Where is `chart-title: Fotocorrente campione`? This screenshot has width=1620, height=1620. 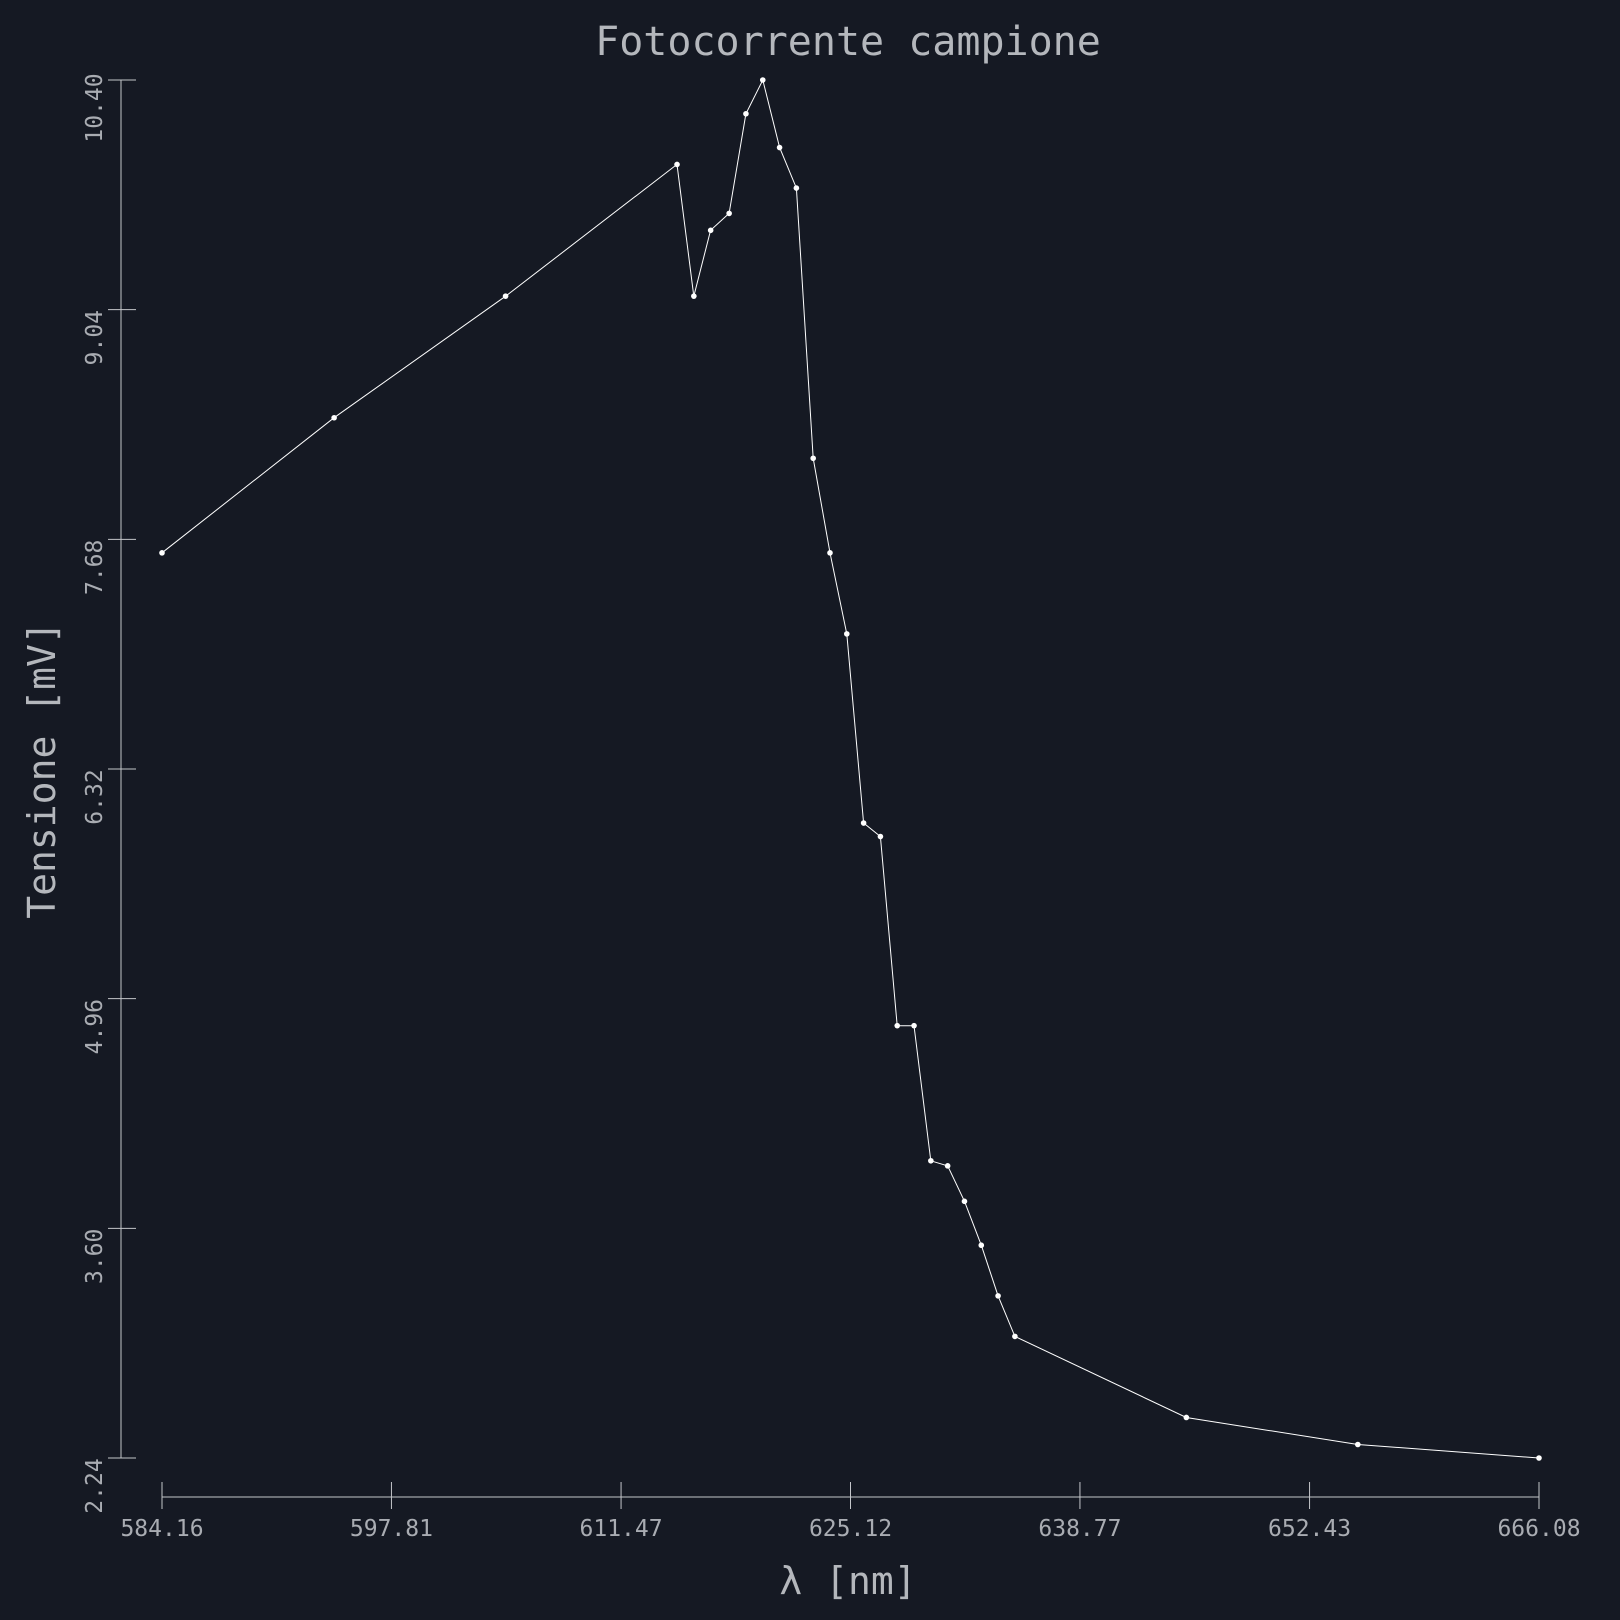
chart-title: Fotocorrente campione is located at coordinates (848, 42).